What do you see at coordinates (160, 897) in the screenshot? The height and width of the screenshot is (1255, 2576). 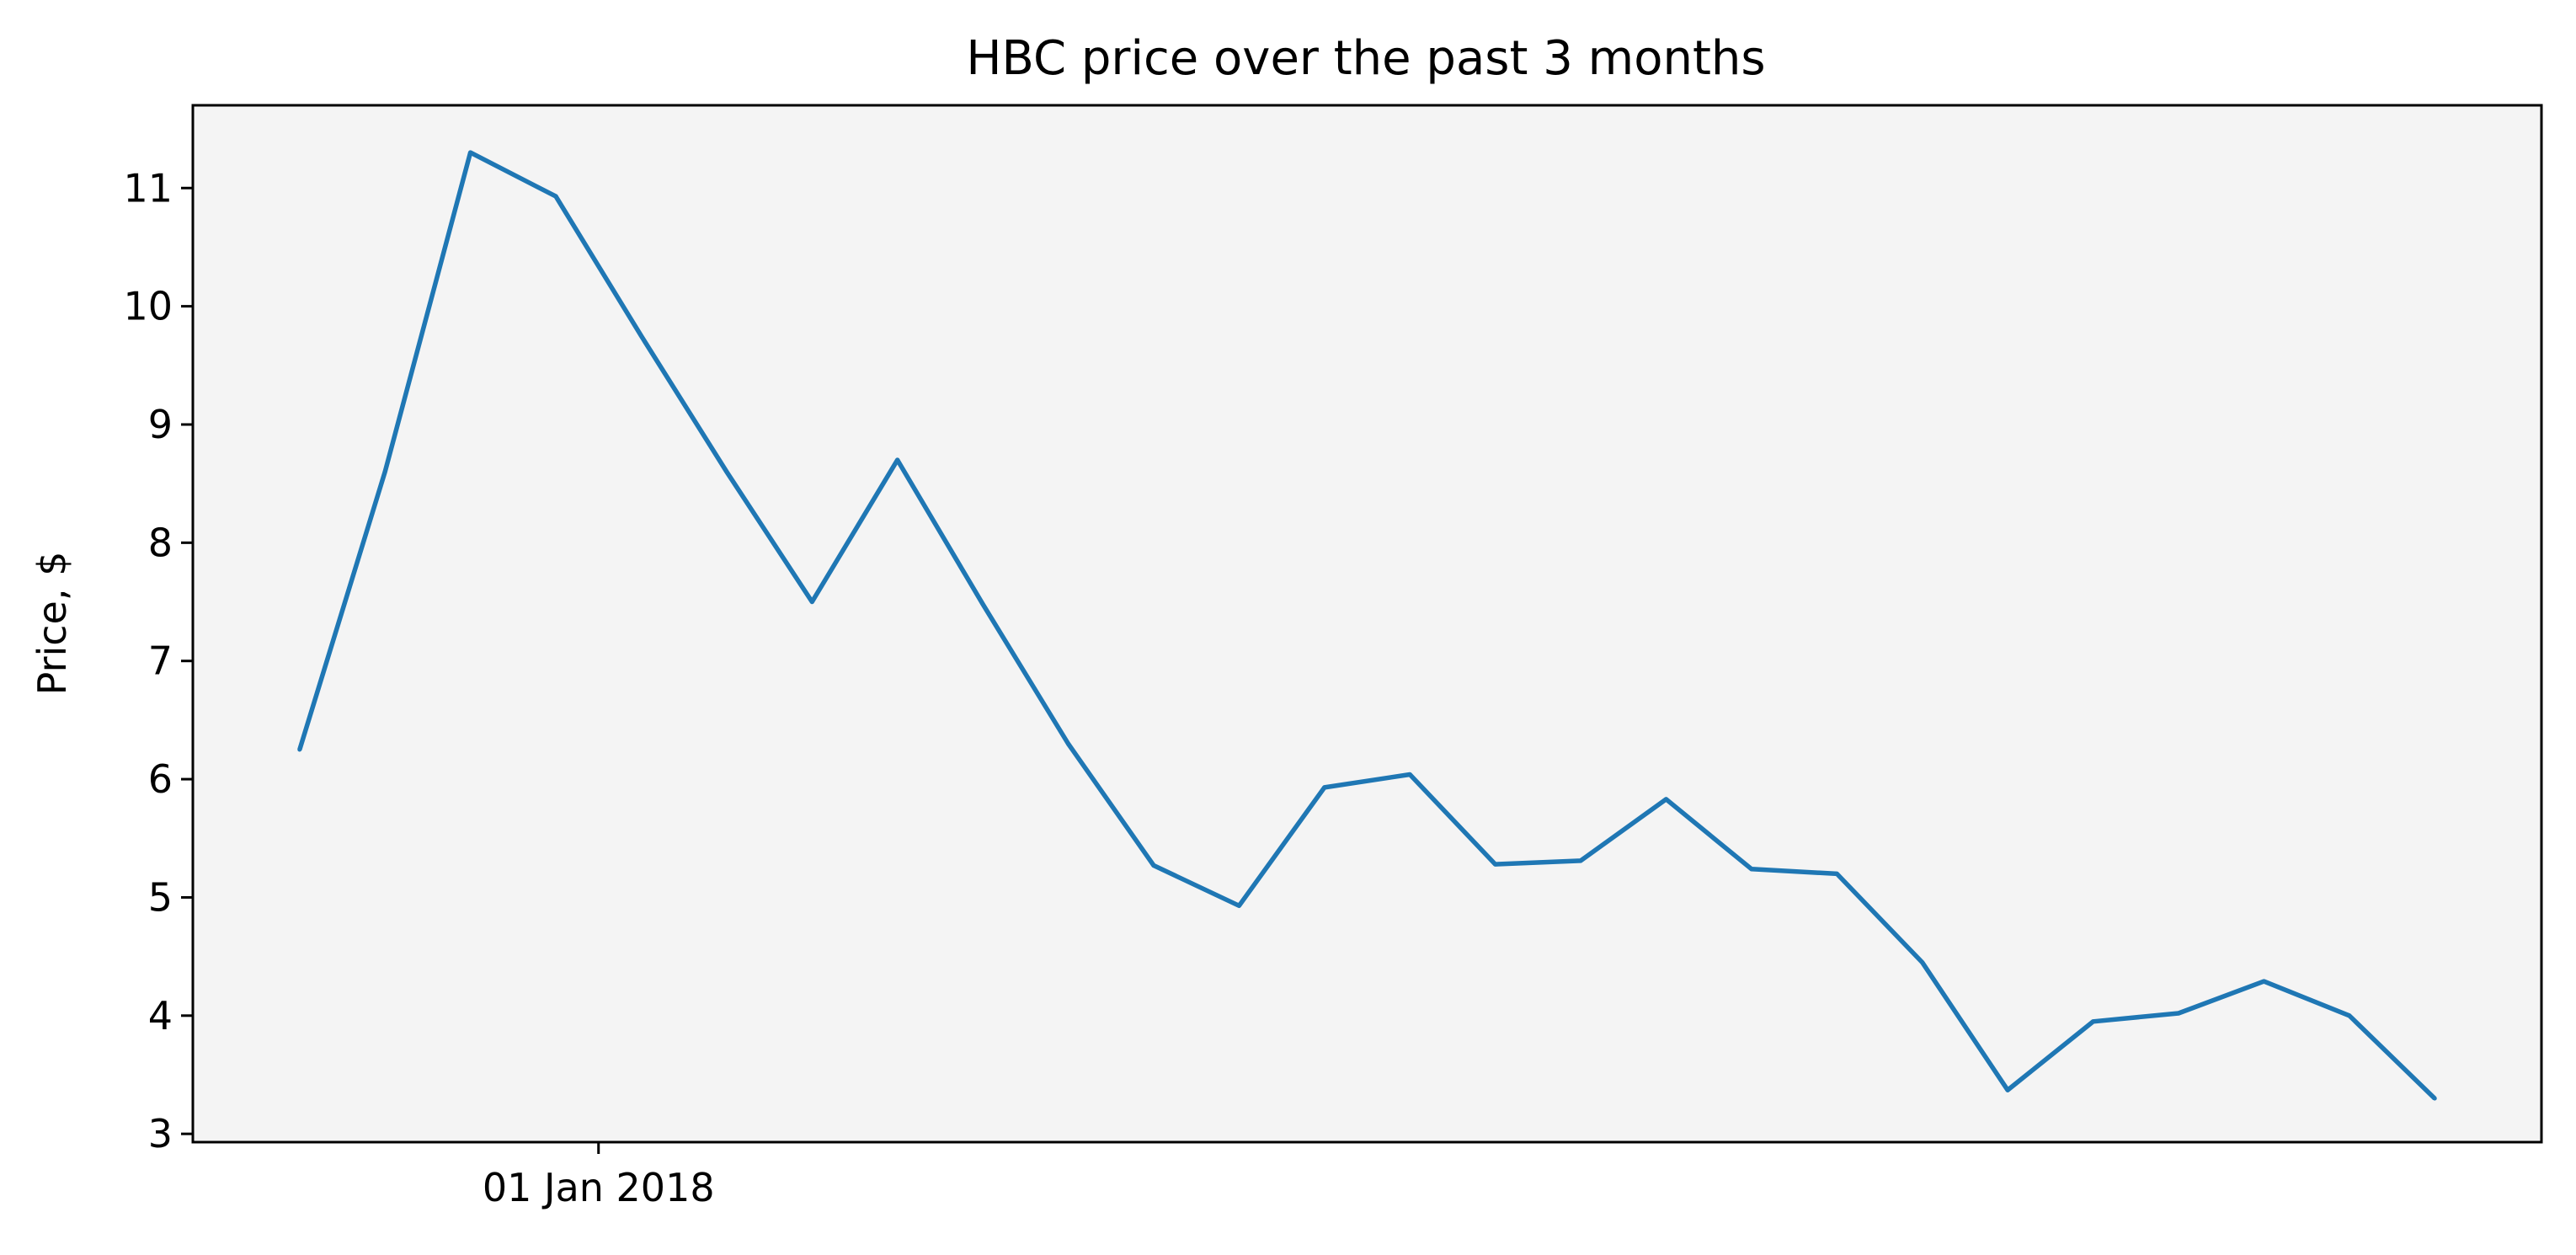 I see `y-tick-label: 5` at bounding box center [160, 897].